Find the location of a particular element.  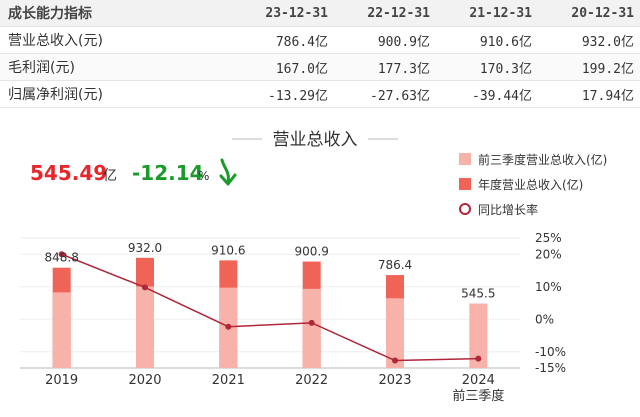

table-row: 毛利润(元) 167.0亿 177.3亿 170.3亿 199.2亿 is located at coordinates (320, 67).